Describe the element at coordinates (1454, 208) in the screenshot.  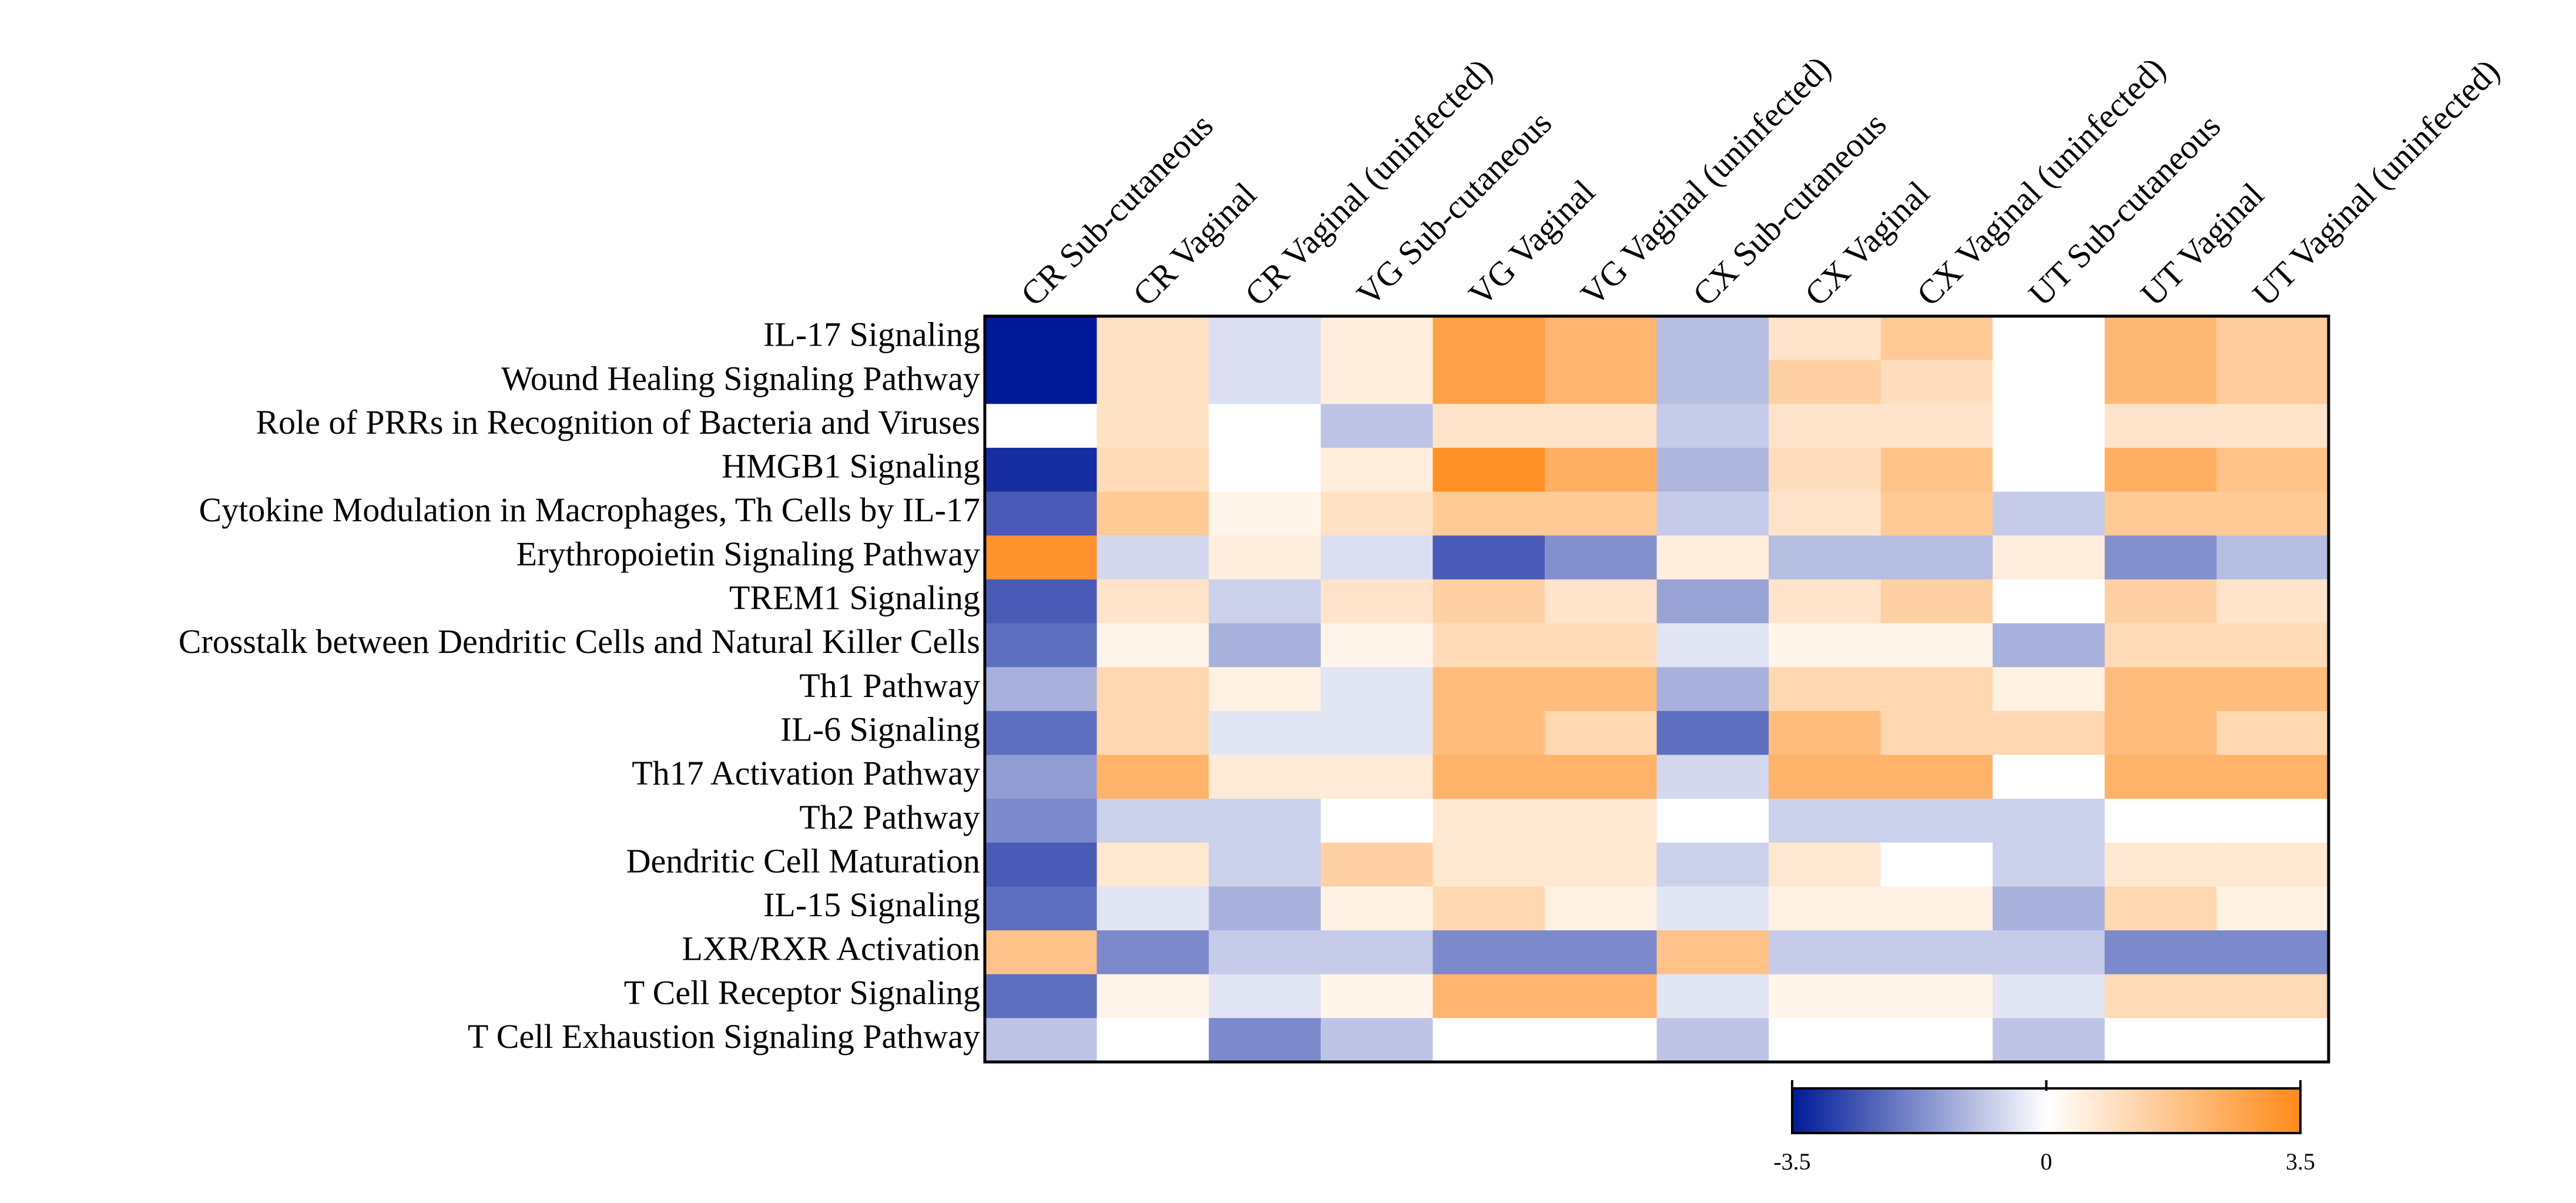
I see `column-label: VG Sub-cutaneous` at that location.